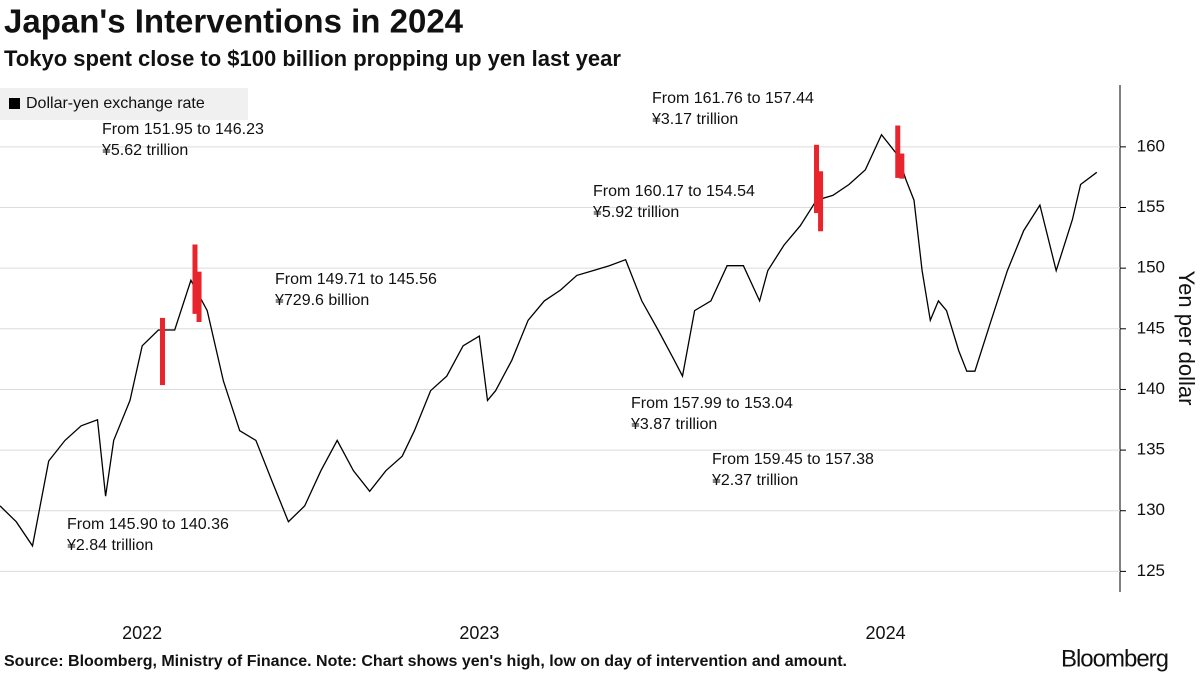  Describe the element at coordinates (694, 119) in the screenshot. I see `annotation-amount: ¥3.17 trillion` at that location.